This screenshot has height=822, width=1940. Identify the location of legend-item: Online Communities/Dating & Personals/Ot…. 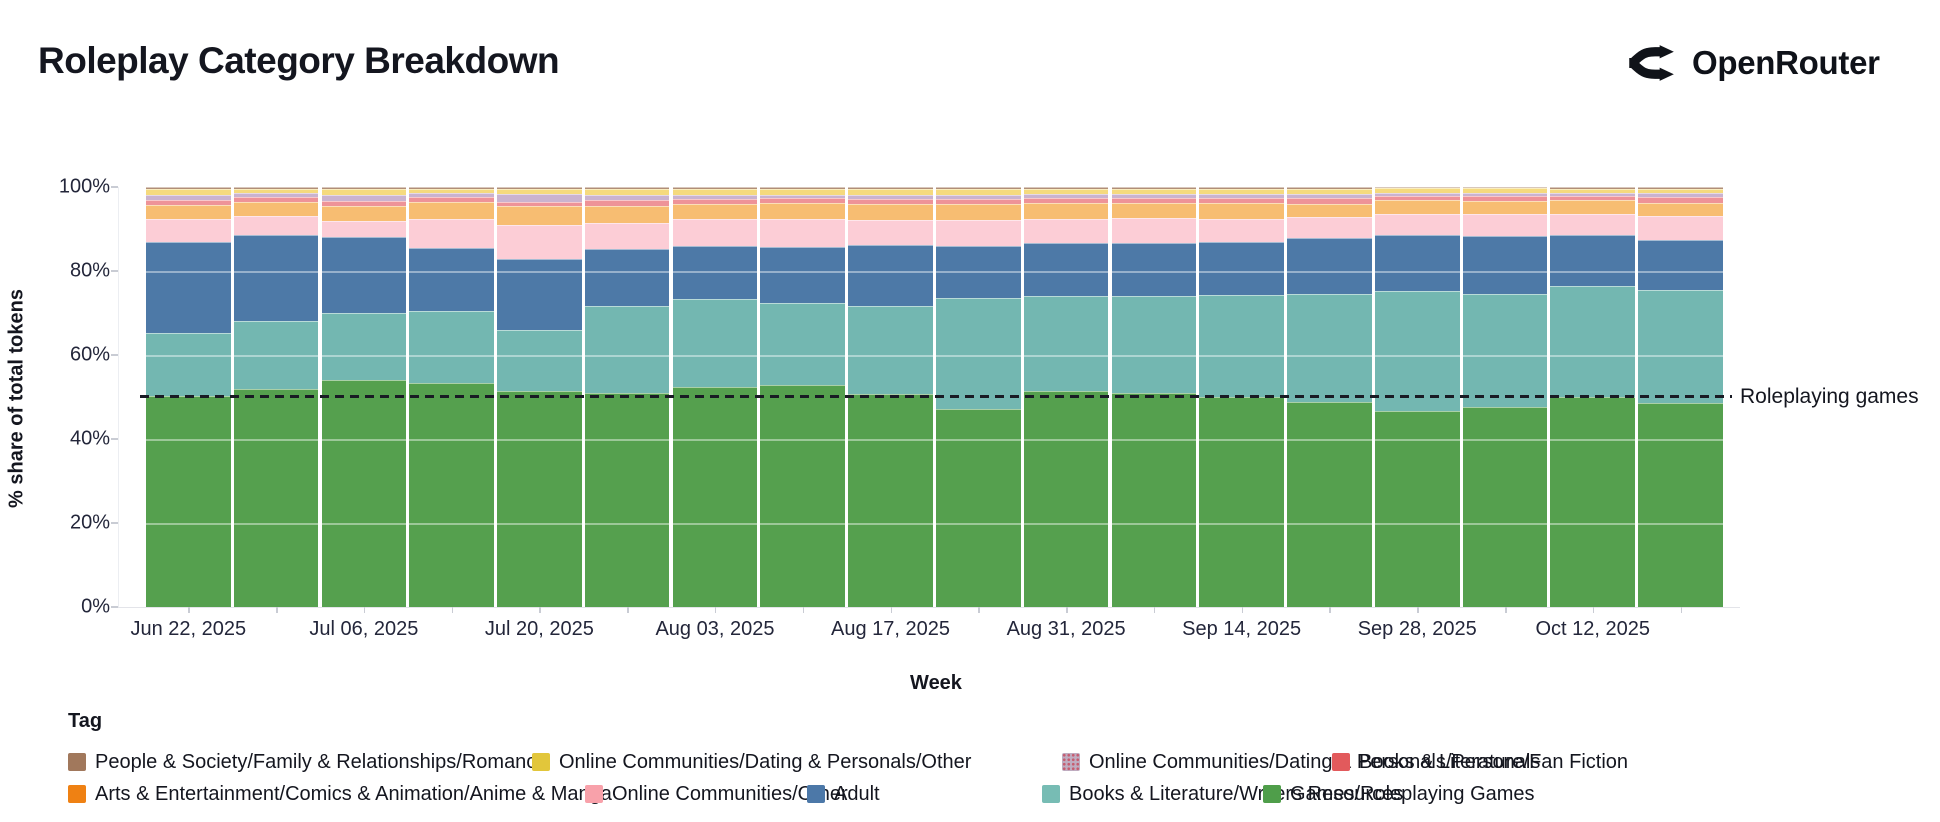
(751, 762).